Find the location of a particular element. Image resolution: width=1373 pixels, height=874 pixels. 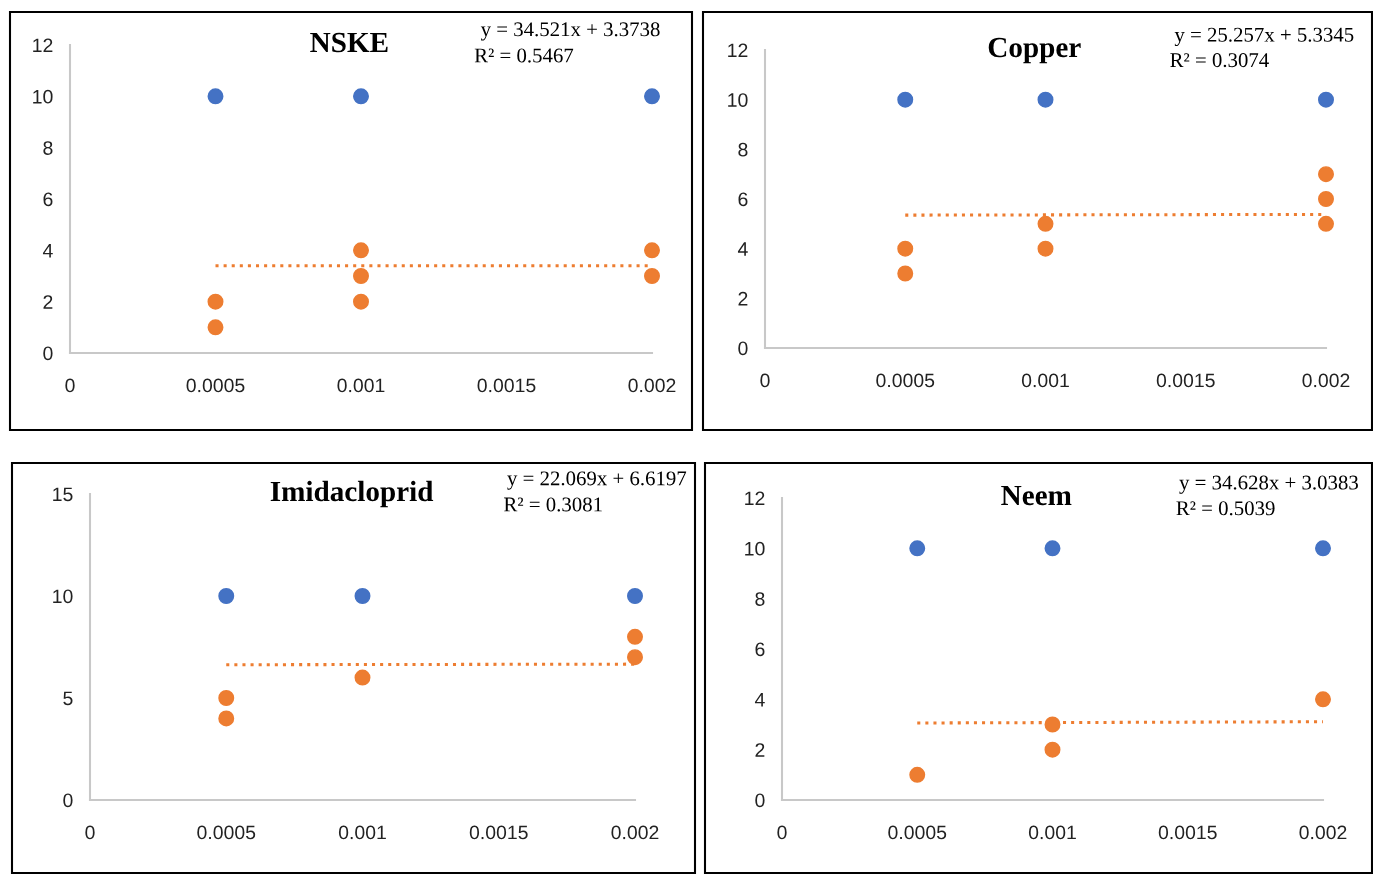

text: y = 25.257x + 5.3345 is located at coordinates (1264, 37).